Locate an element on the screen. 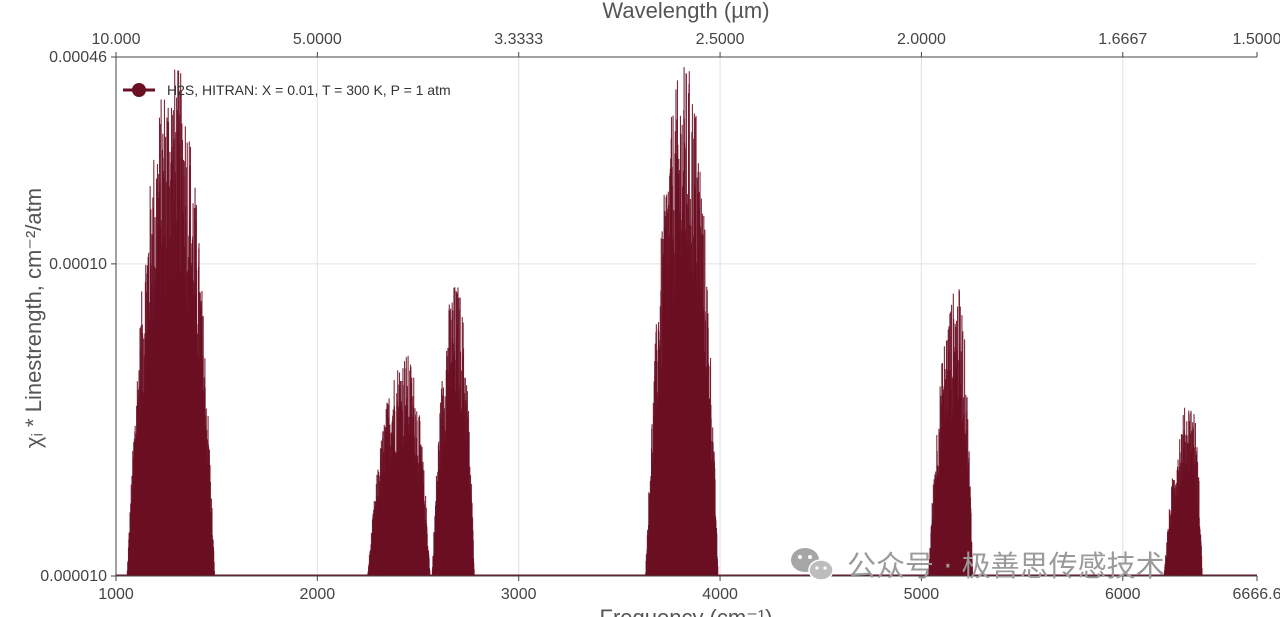 The image size is (1280, 617). x-top-tick-label: 1.5000 is located at coordinates (1256, 39).